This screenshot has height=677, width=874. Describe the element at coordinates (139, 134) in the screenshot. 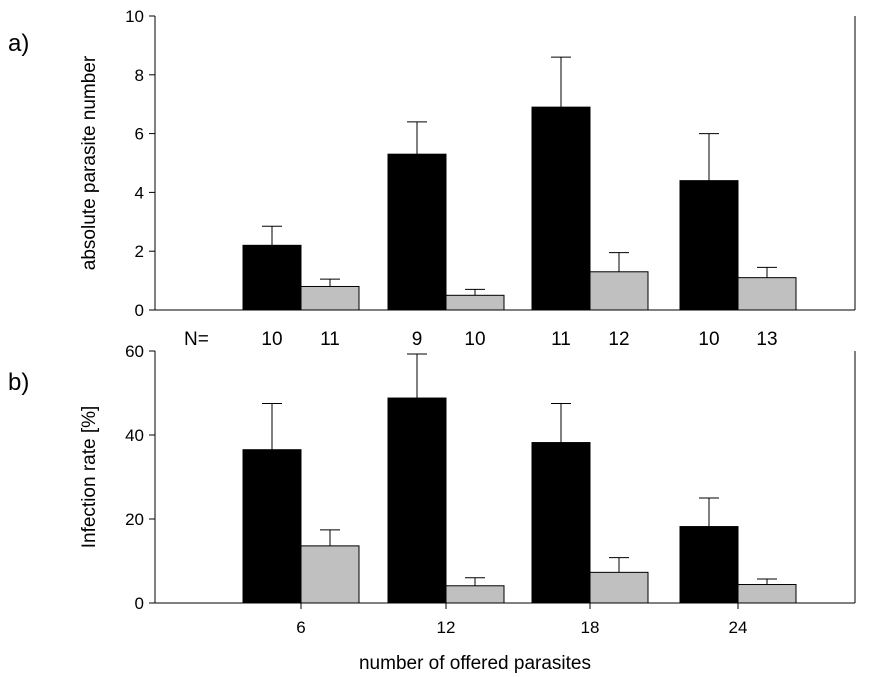

I see `panel-a-ytick-label-6: 6` at that location.